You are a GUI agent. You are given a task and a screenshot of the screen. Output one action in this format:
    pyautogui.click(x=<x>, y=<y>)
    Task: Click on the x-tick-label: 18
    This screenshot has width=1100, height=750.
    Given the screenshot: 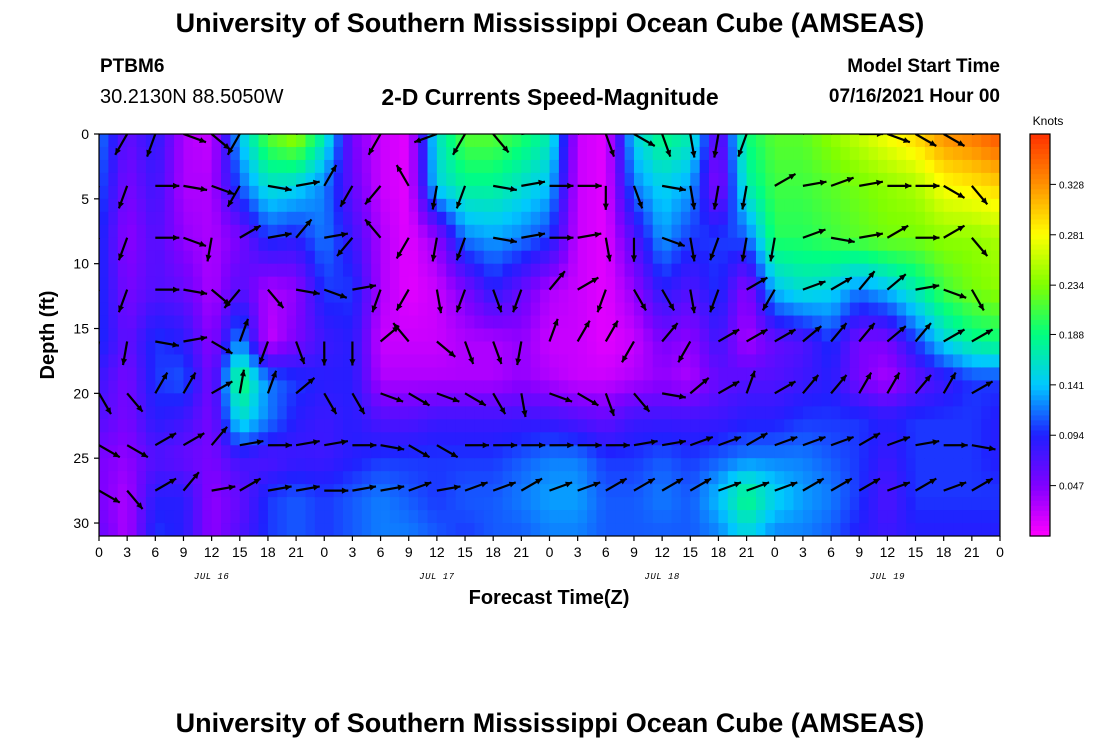 What is the action you would take?
    pyautogui.click(x=719, y=552)
    